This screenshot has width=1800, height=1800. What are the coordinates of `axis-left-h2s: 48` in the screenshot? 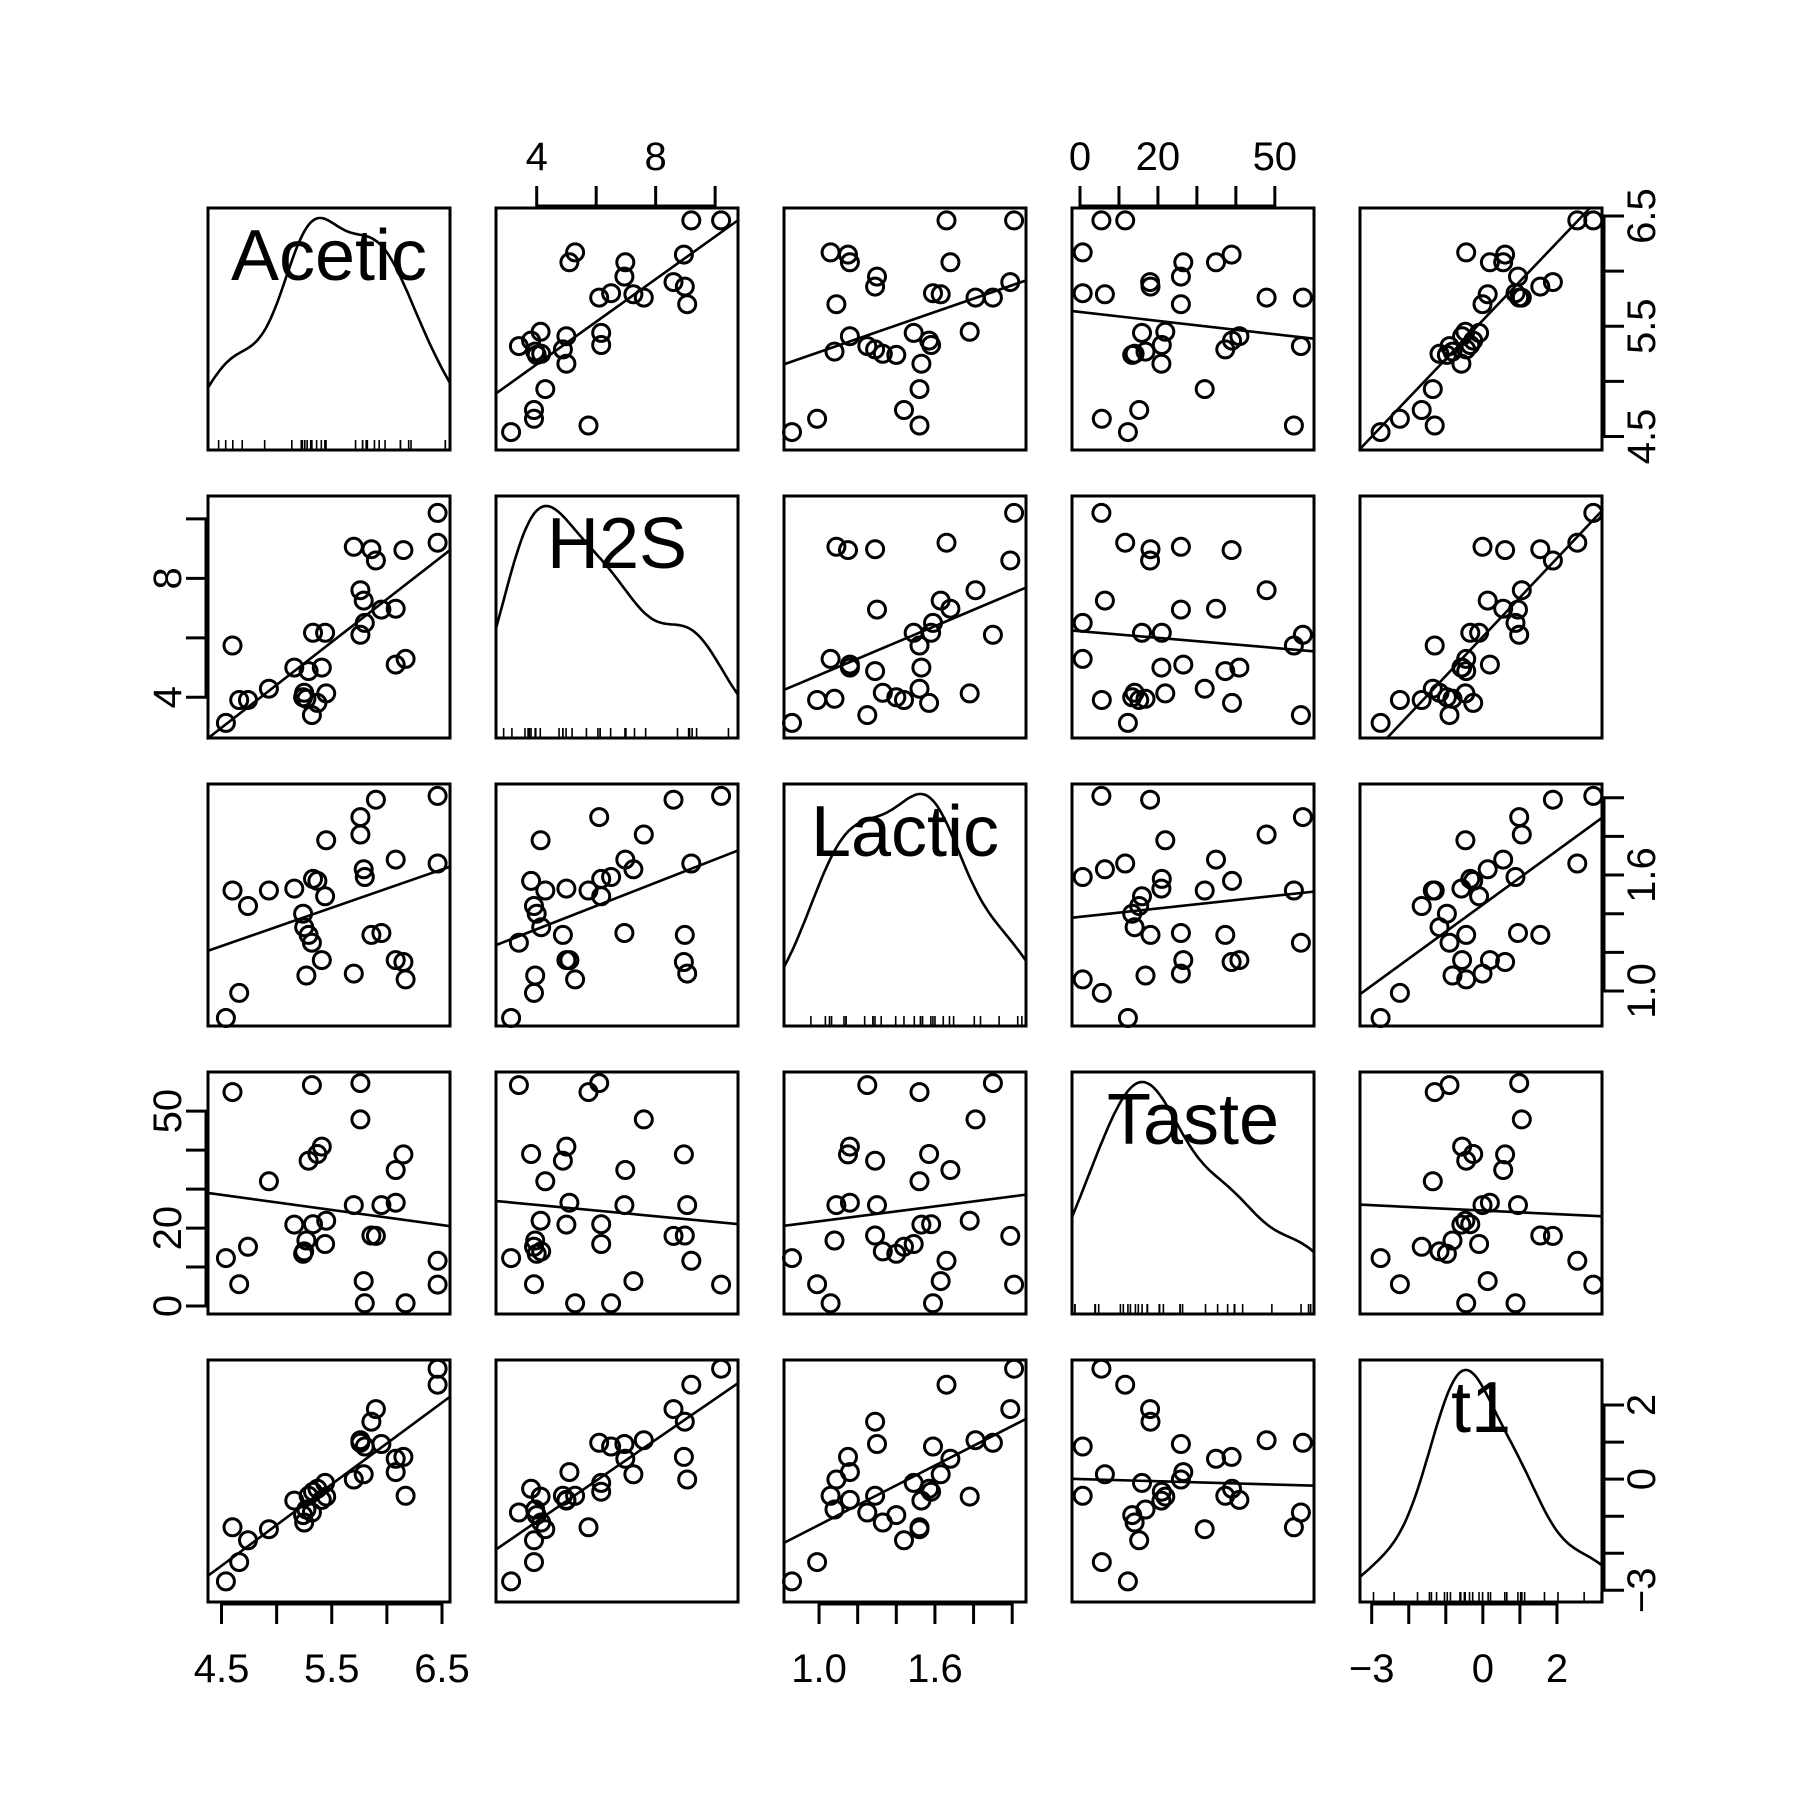 It's located at (177, 612).